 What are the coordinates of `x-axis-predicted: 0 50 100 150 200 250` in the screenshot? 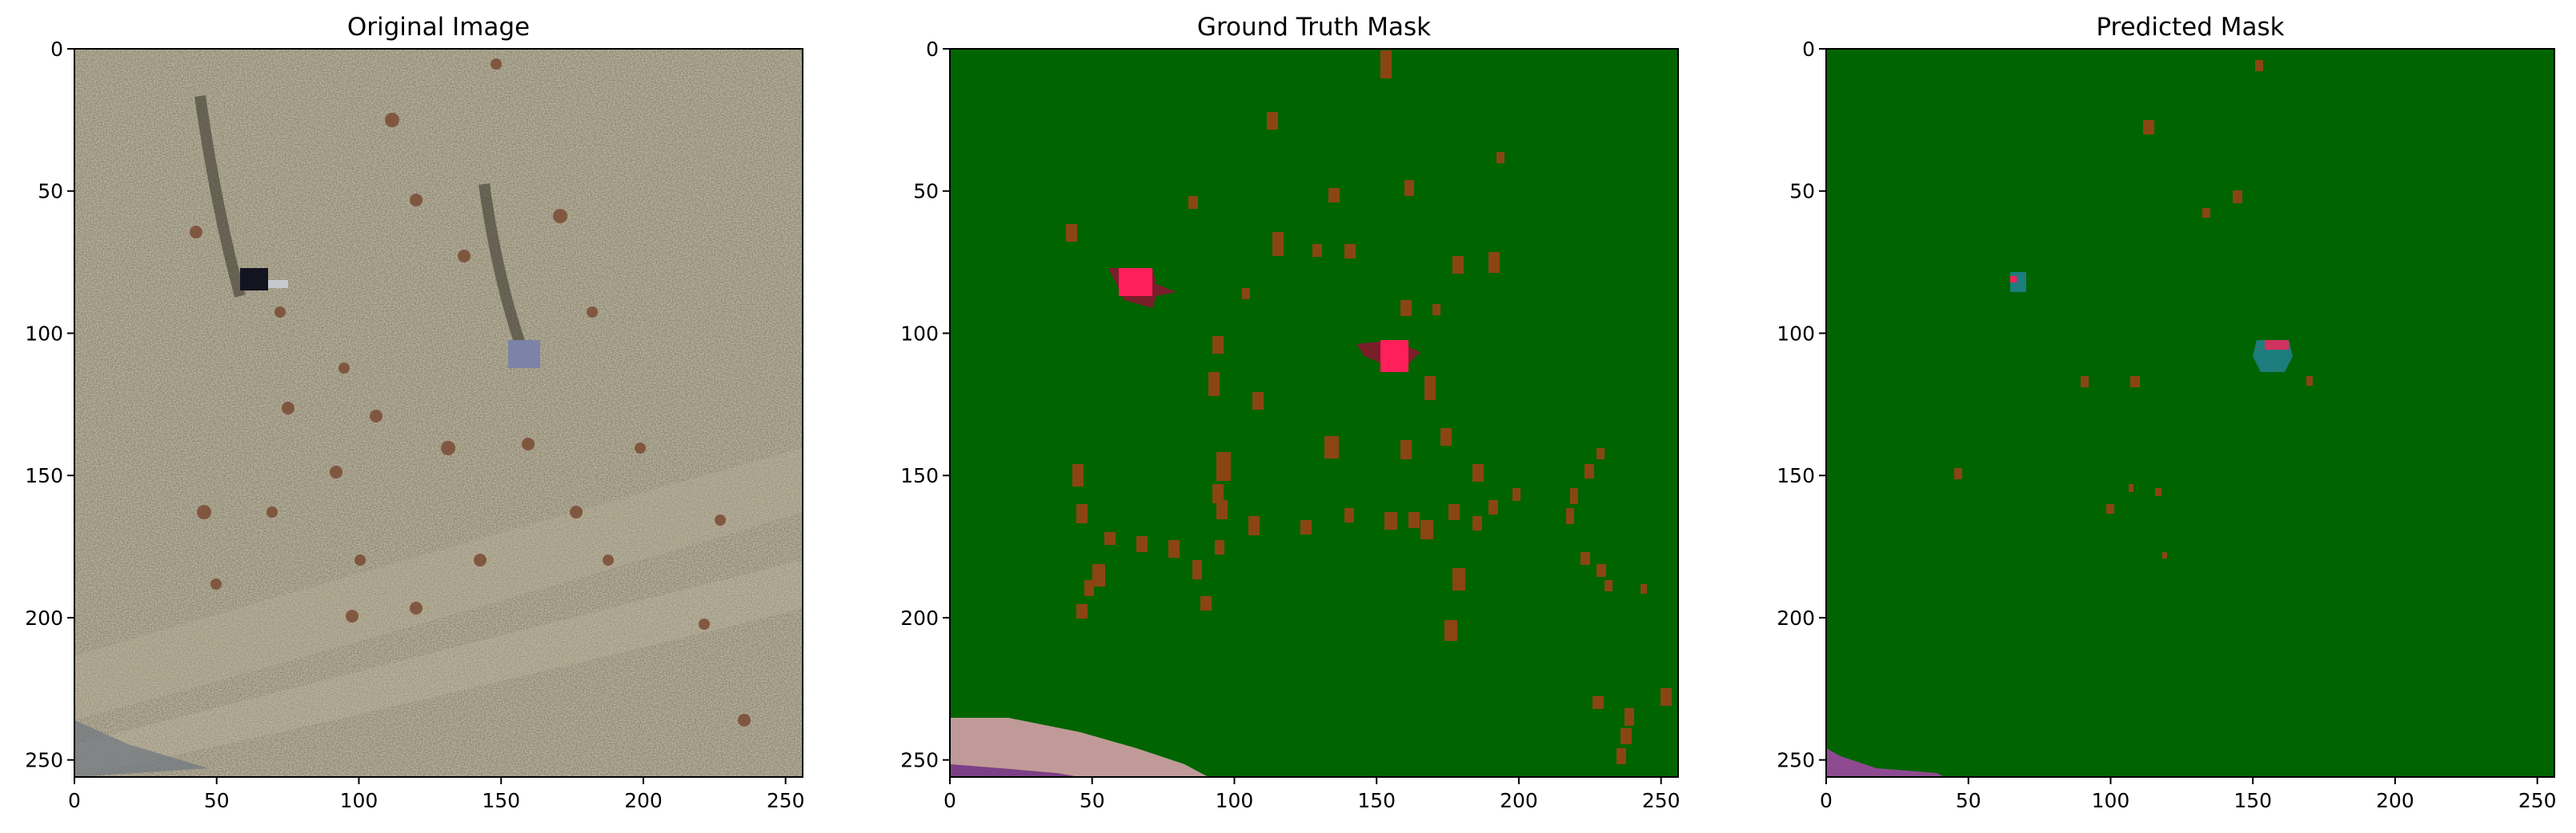 It's located at (2188, 794).